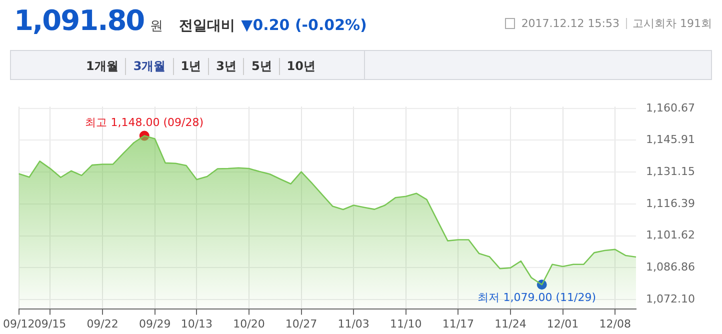  What do you see at coordinates (149, 66) in the screenshot?
I see `text: 3개월` at bounding box center [149, 66].